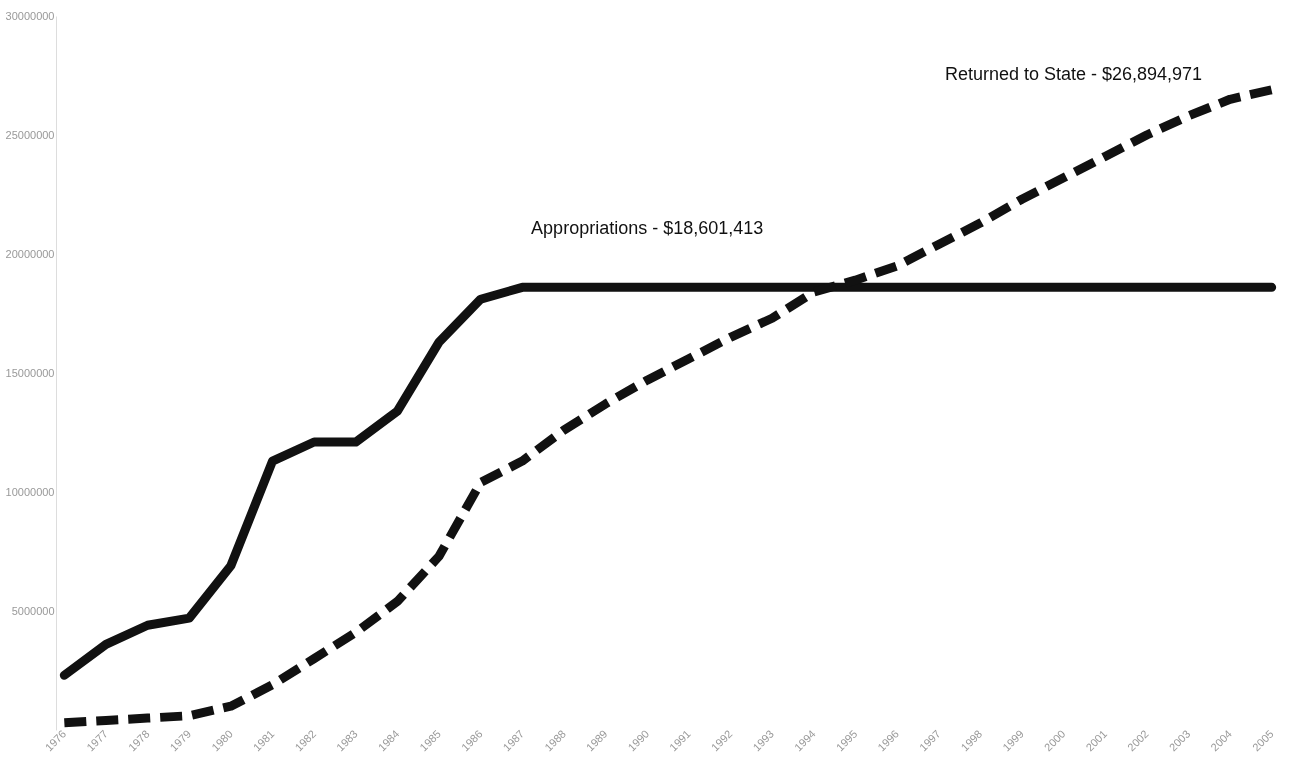 This screenshot has height=758, width=1290. Describe the element at coordinates (647, 228) in the screenshot. I see `annotation: Appropriations - $18,601,413` at that location.